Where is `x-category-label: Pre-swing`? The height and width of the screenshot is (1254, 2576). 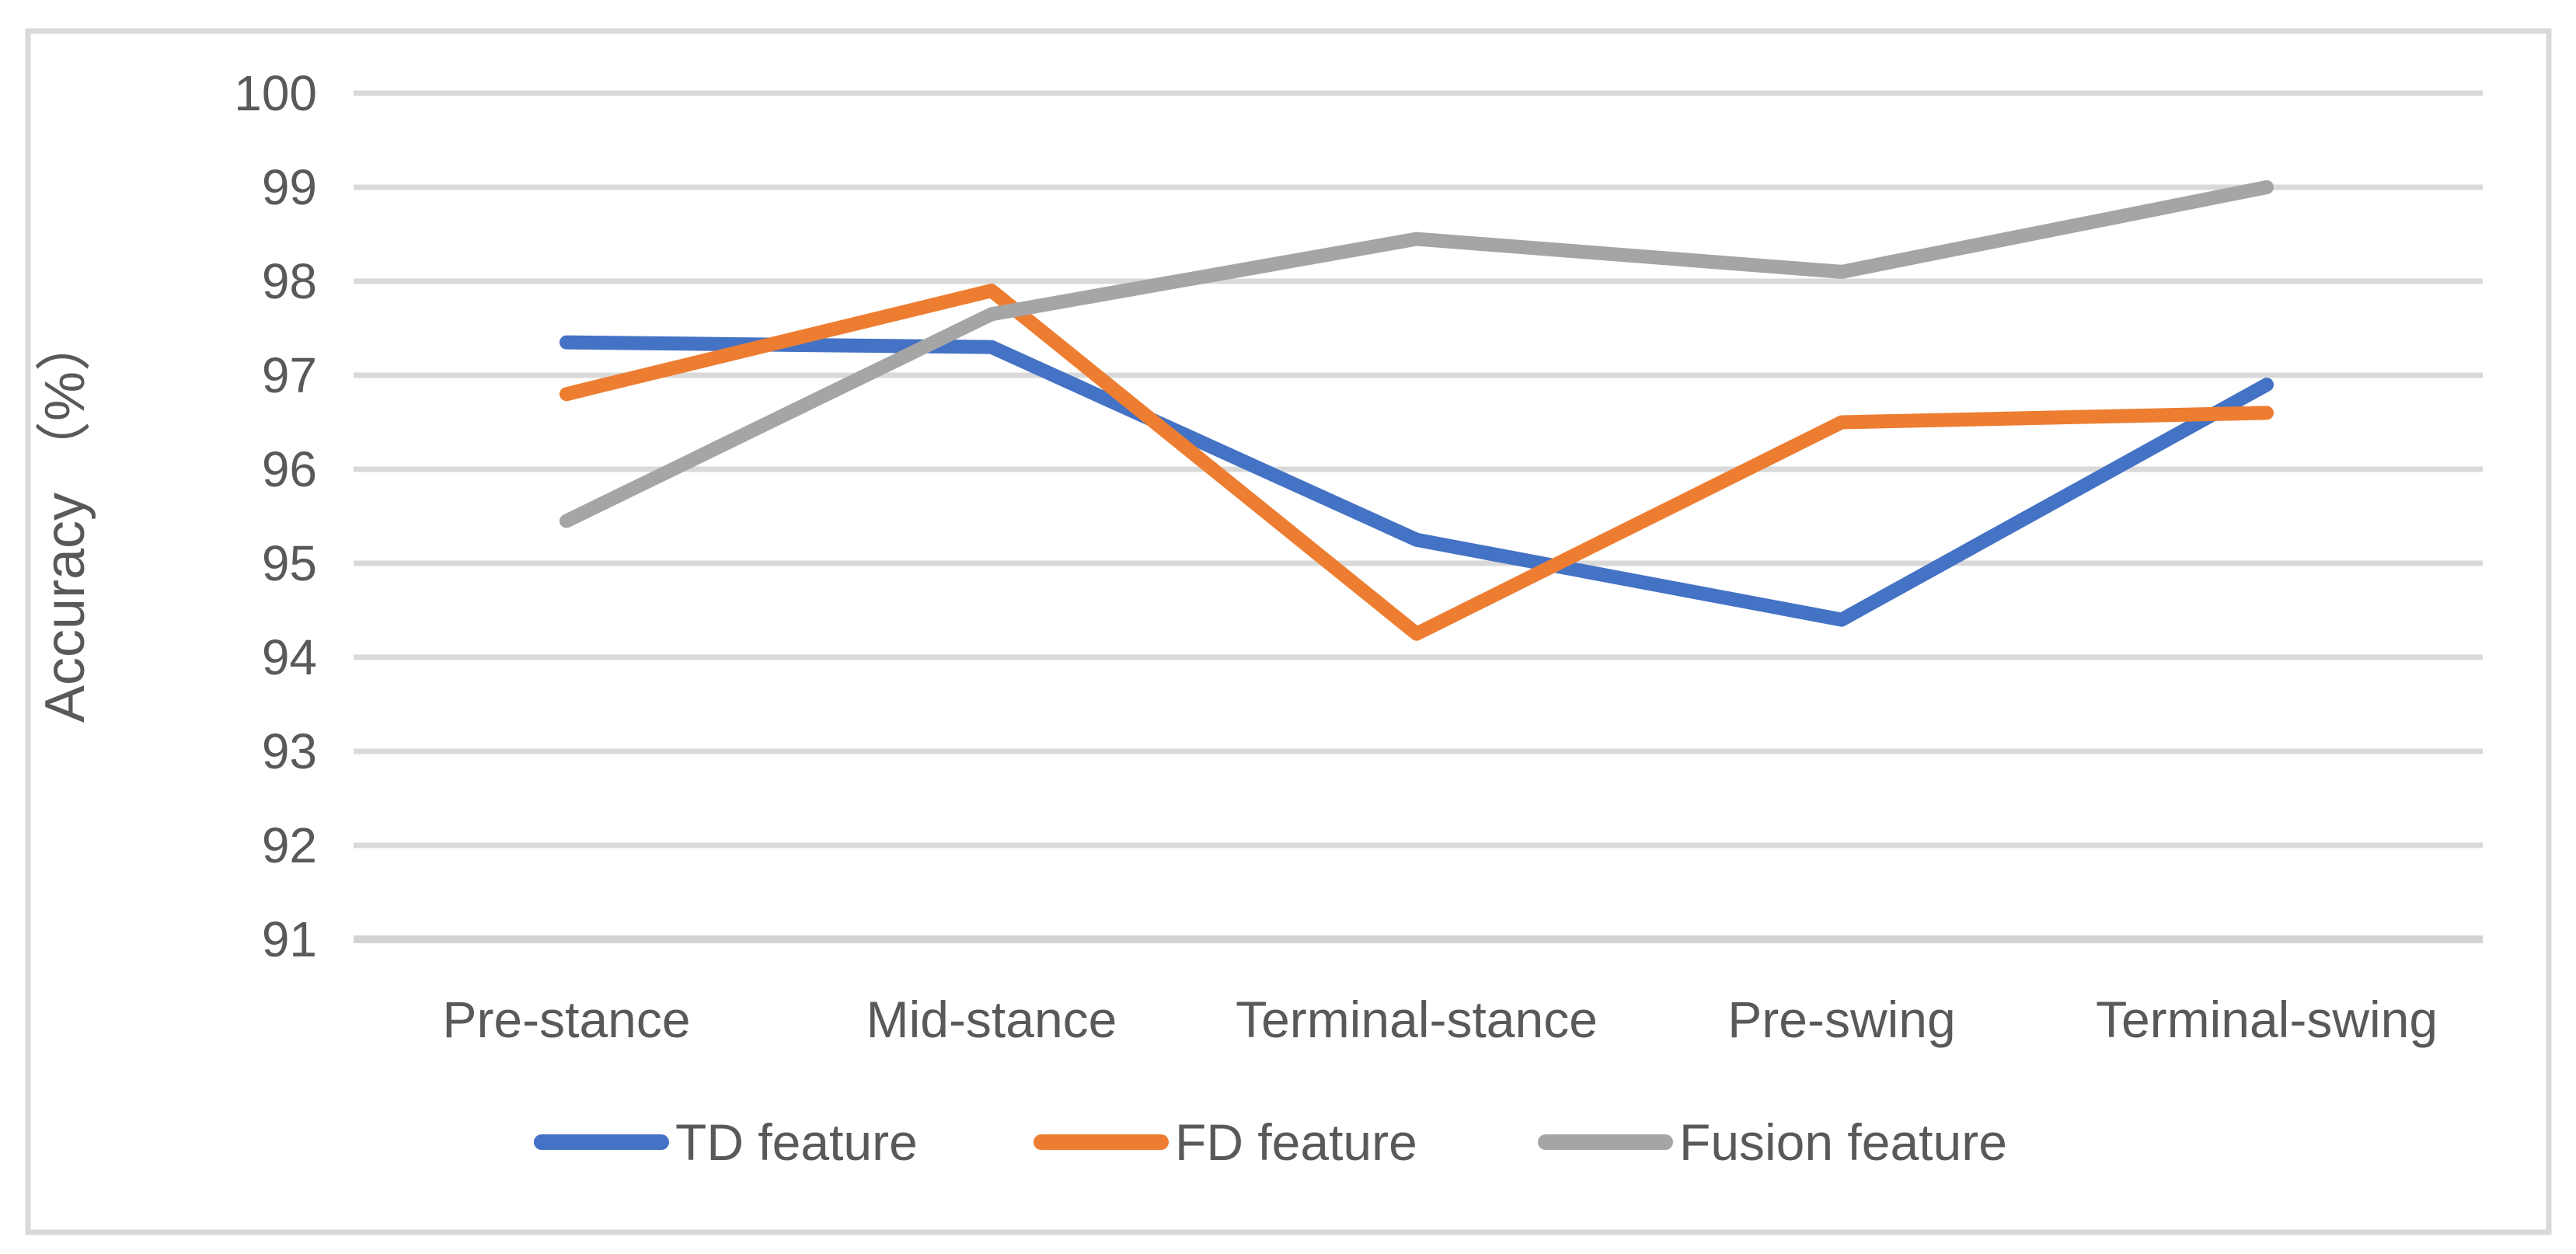
x-category-label: Pre-swing is located at coordinates (1841, 1019).